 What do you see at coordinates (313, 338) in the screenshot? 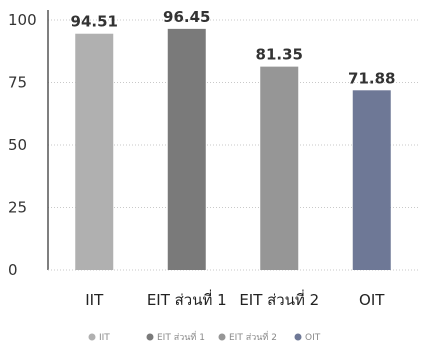
I see `legend-label-4: OIT` at bounding box center [313, 338].